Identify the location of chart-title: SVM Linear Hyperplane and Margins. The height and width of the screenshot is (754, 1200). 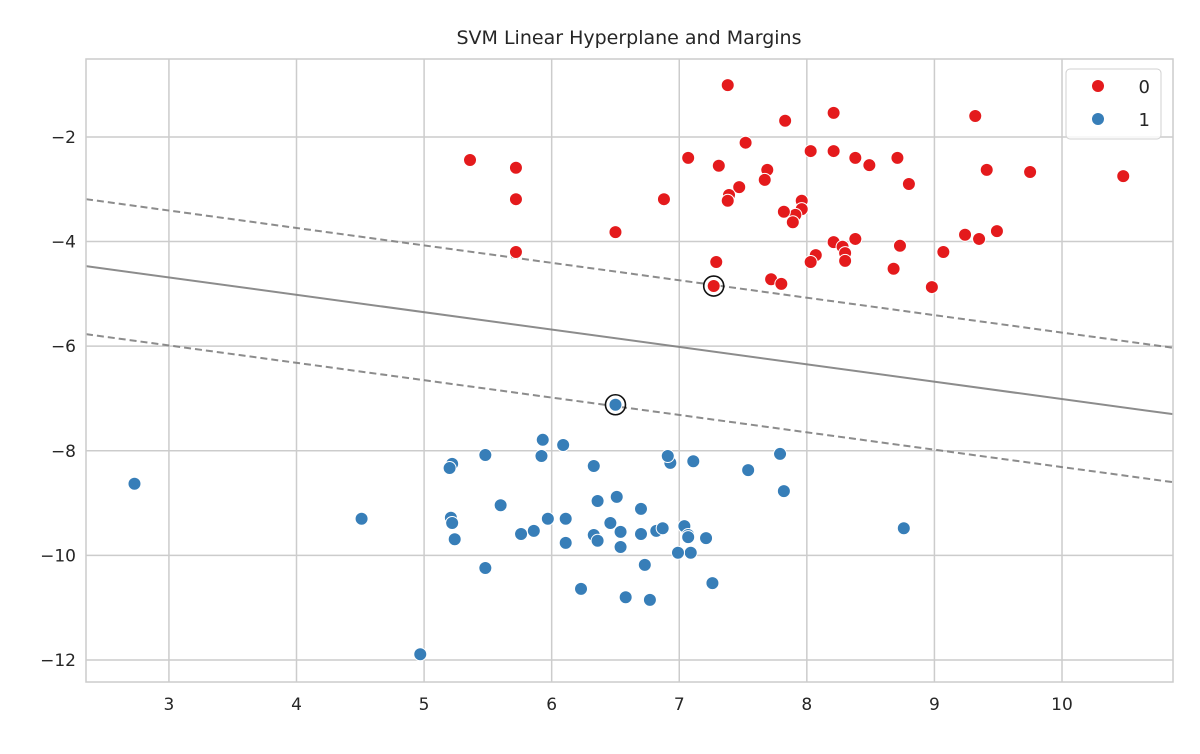
(628, 38).